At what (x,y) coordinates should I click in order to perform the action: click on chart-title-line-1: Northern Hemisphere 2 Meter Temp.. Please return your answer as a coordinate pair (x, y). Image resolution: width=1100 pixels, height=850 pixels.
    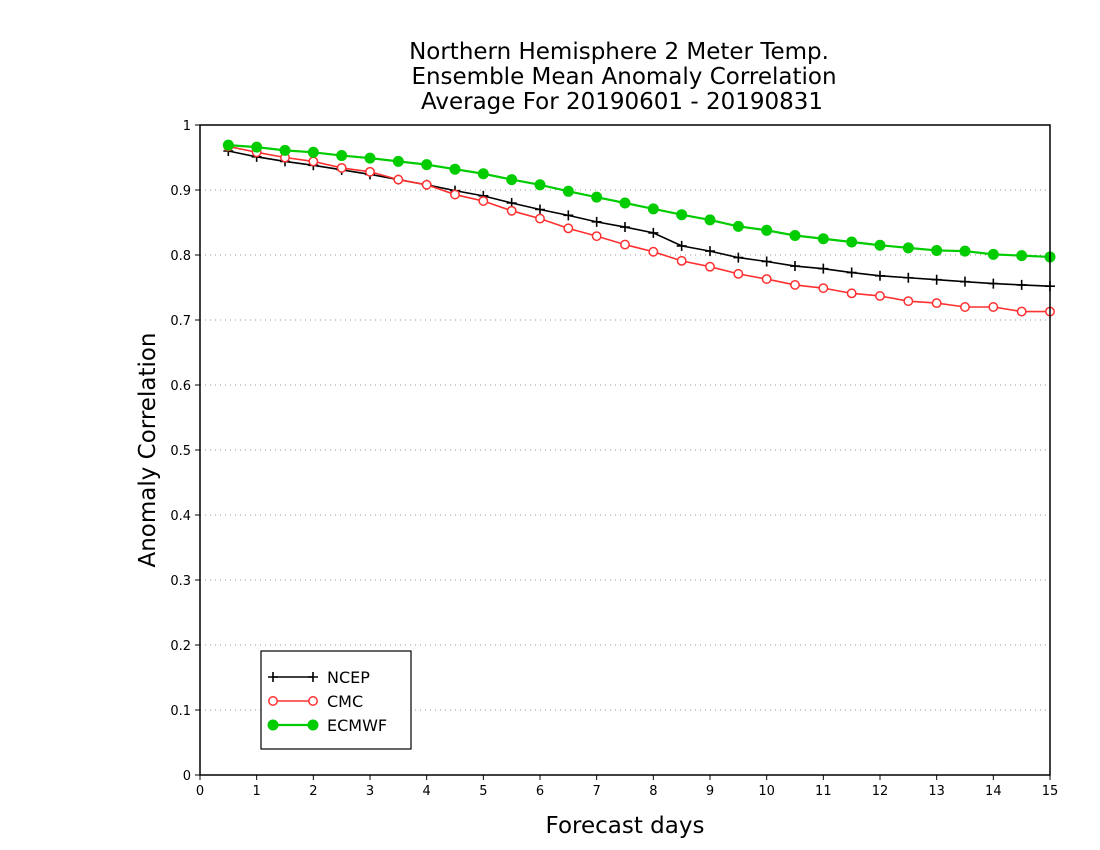
    Looking at the image, I should click on (619, 52).